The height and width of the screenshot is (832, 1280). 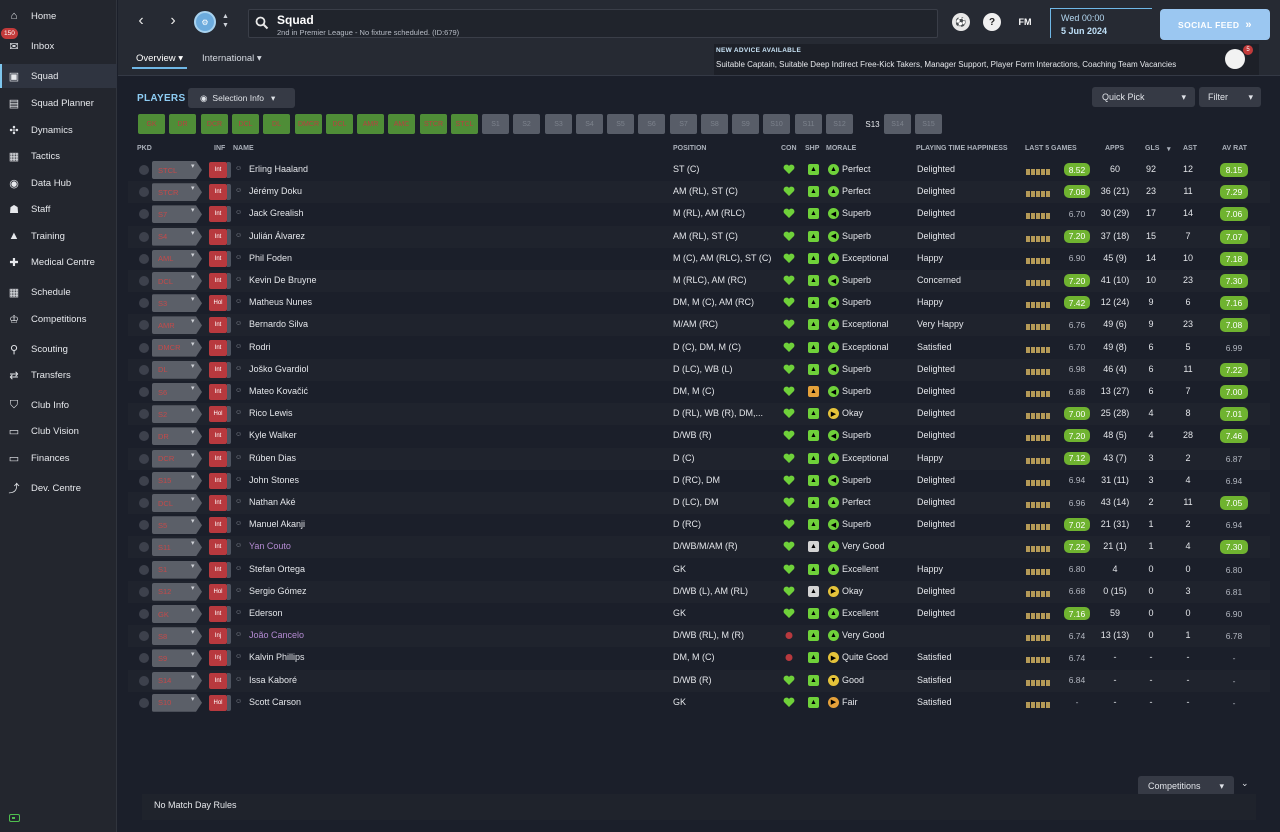 I want to click on sidebar-item-squad-planner: ▤ Squad Planner, so click(x=58, y=103).